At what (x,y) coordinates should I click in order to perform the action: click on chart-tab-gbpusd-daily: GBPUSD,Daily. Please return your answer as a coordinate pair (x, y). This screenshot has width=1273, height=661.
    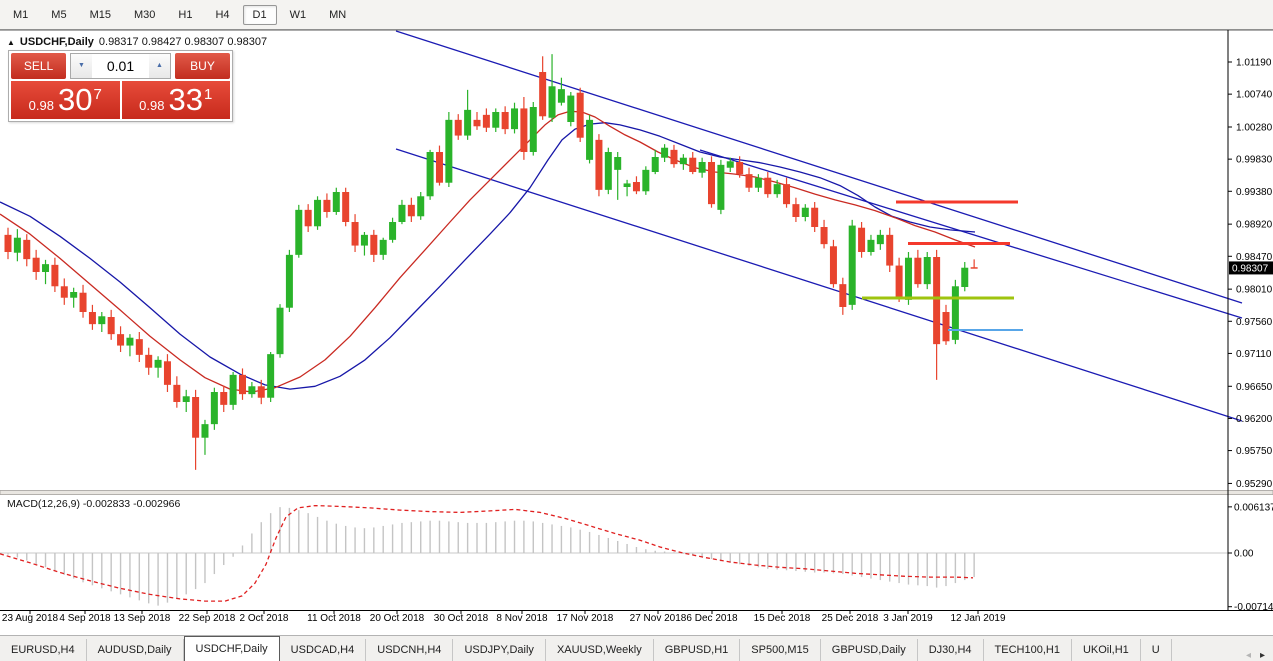
    Looking at the image, I should click on (869, 650).